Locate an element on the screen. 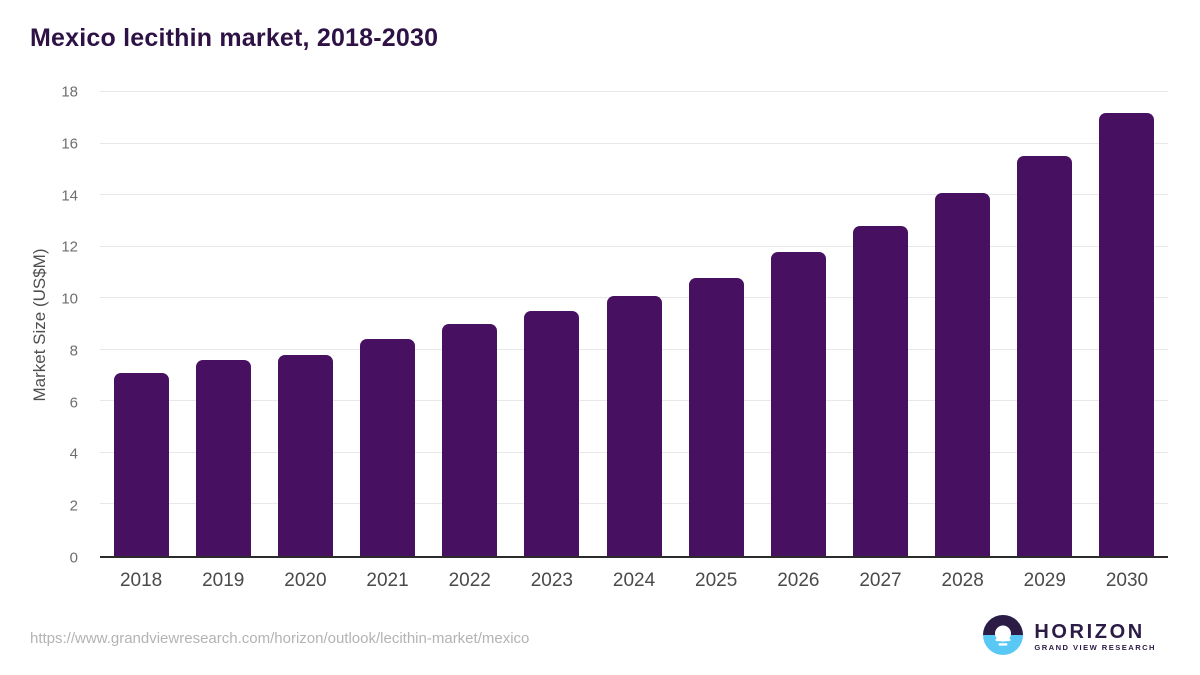 This screenshot has width=1200, height=675. bar-slot-2030 is located at coordinates (1127, 324).